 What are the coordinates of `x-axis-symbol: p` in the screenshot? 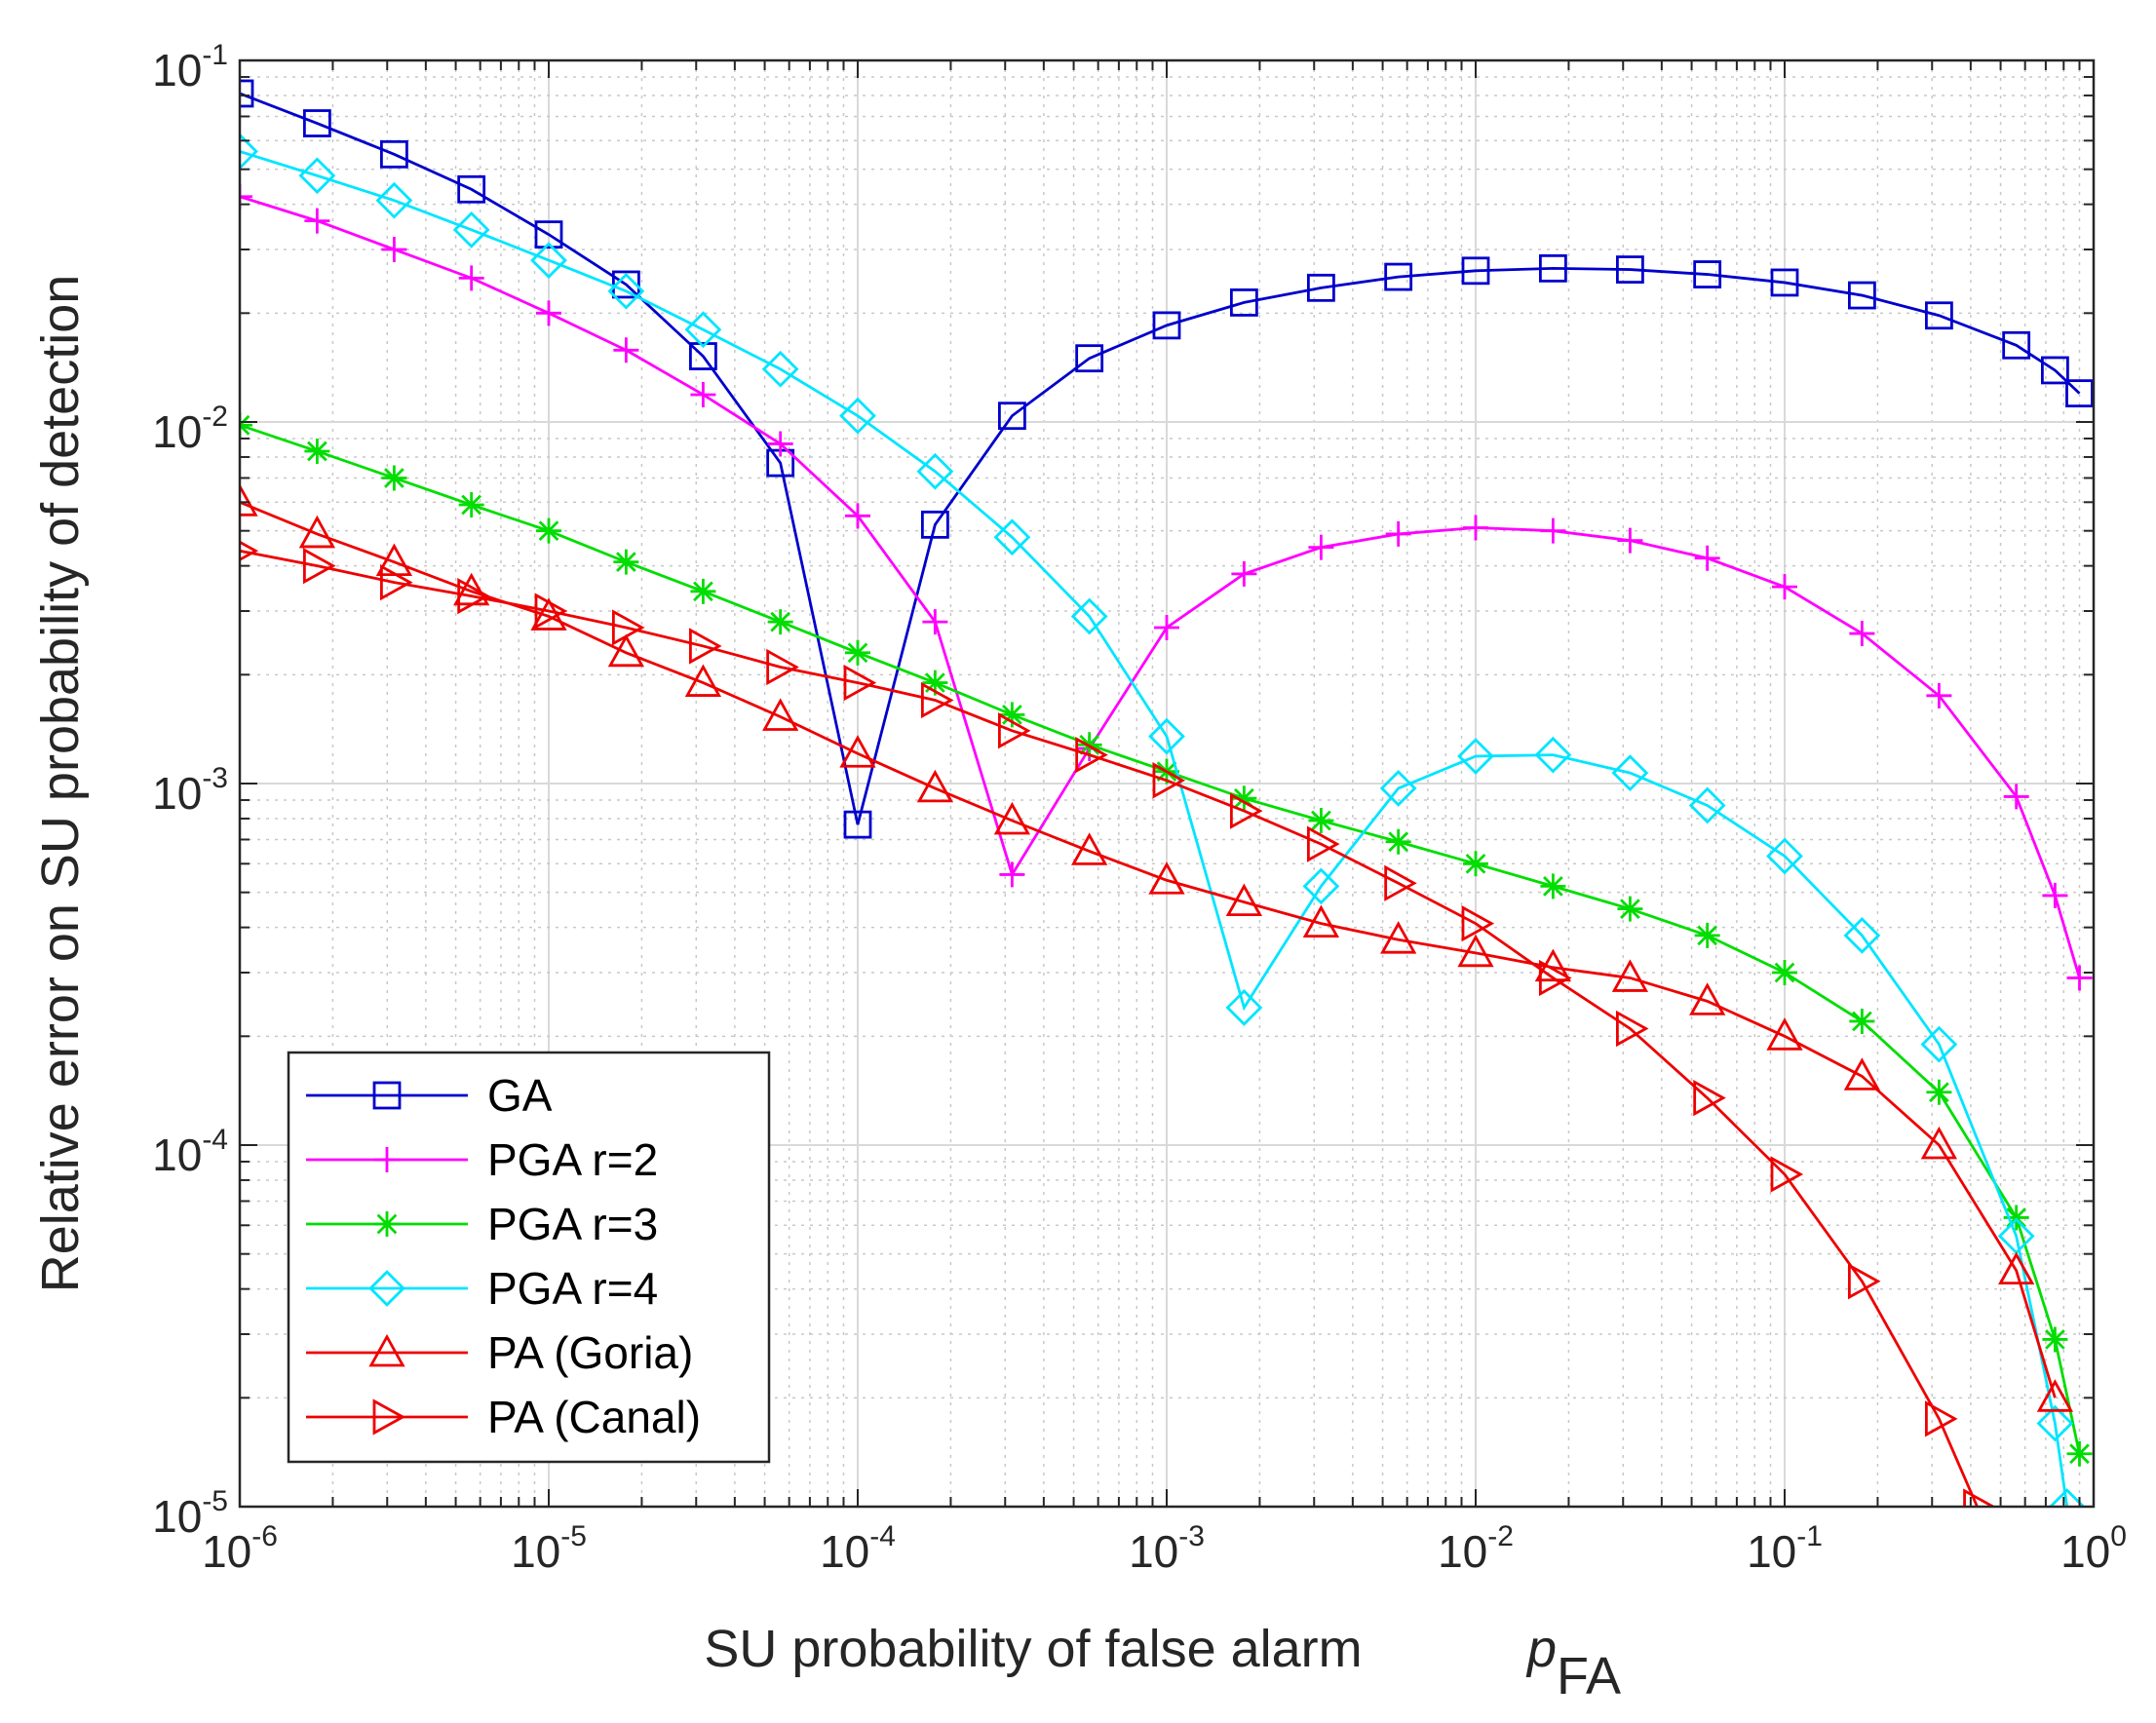 It's located at (1541, 1649).